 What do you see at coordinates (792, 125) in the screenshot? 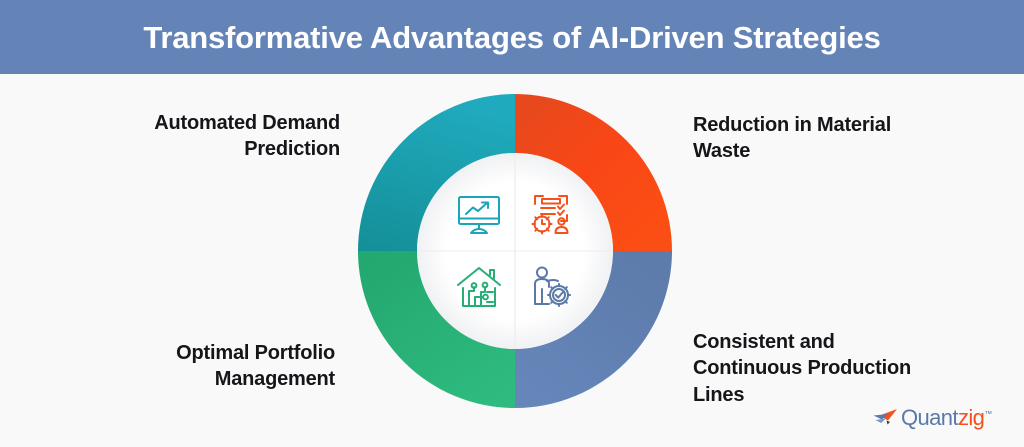
I see `label-line: Reduction in Material` at bounding box center [792, 125].